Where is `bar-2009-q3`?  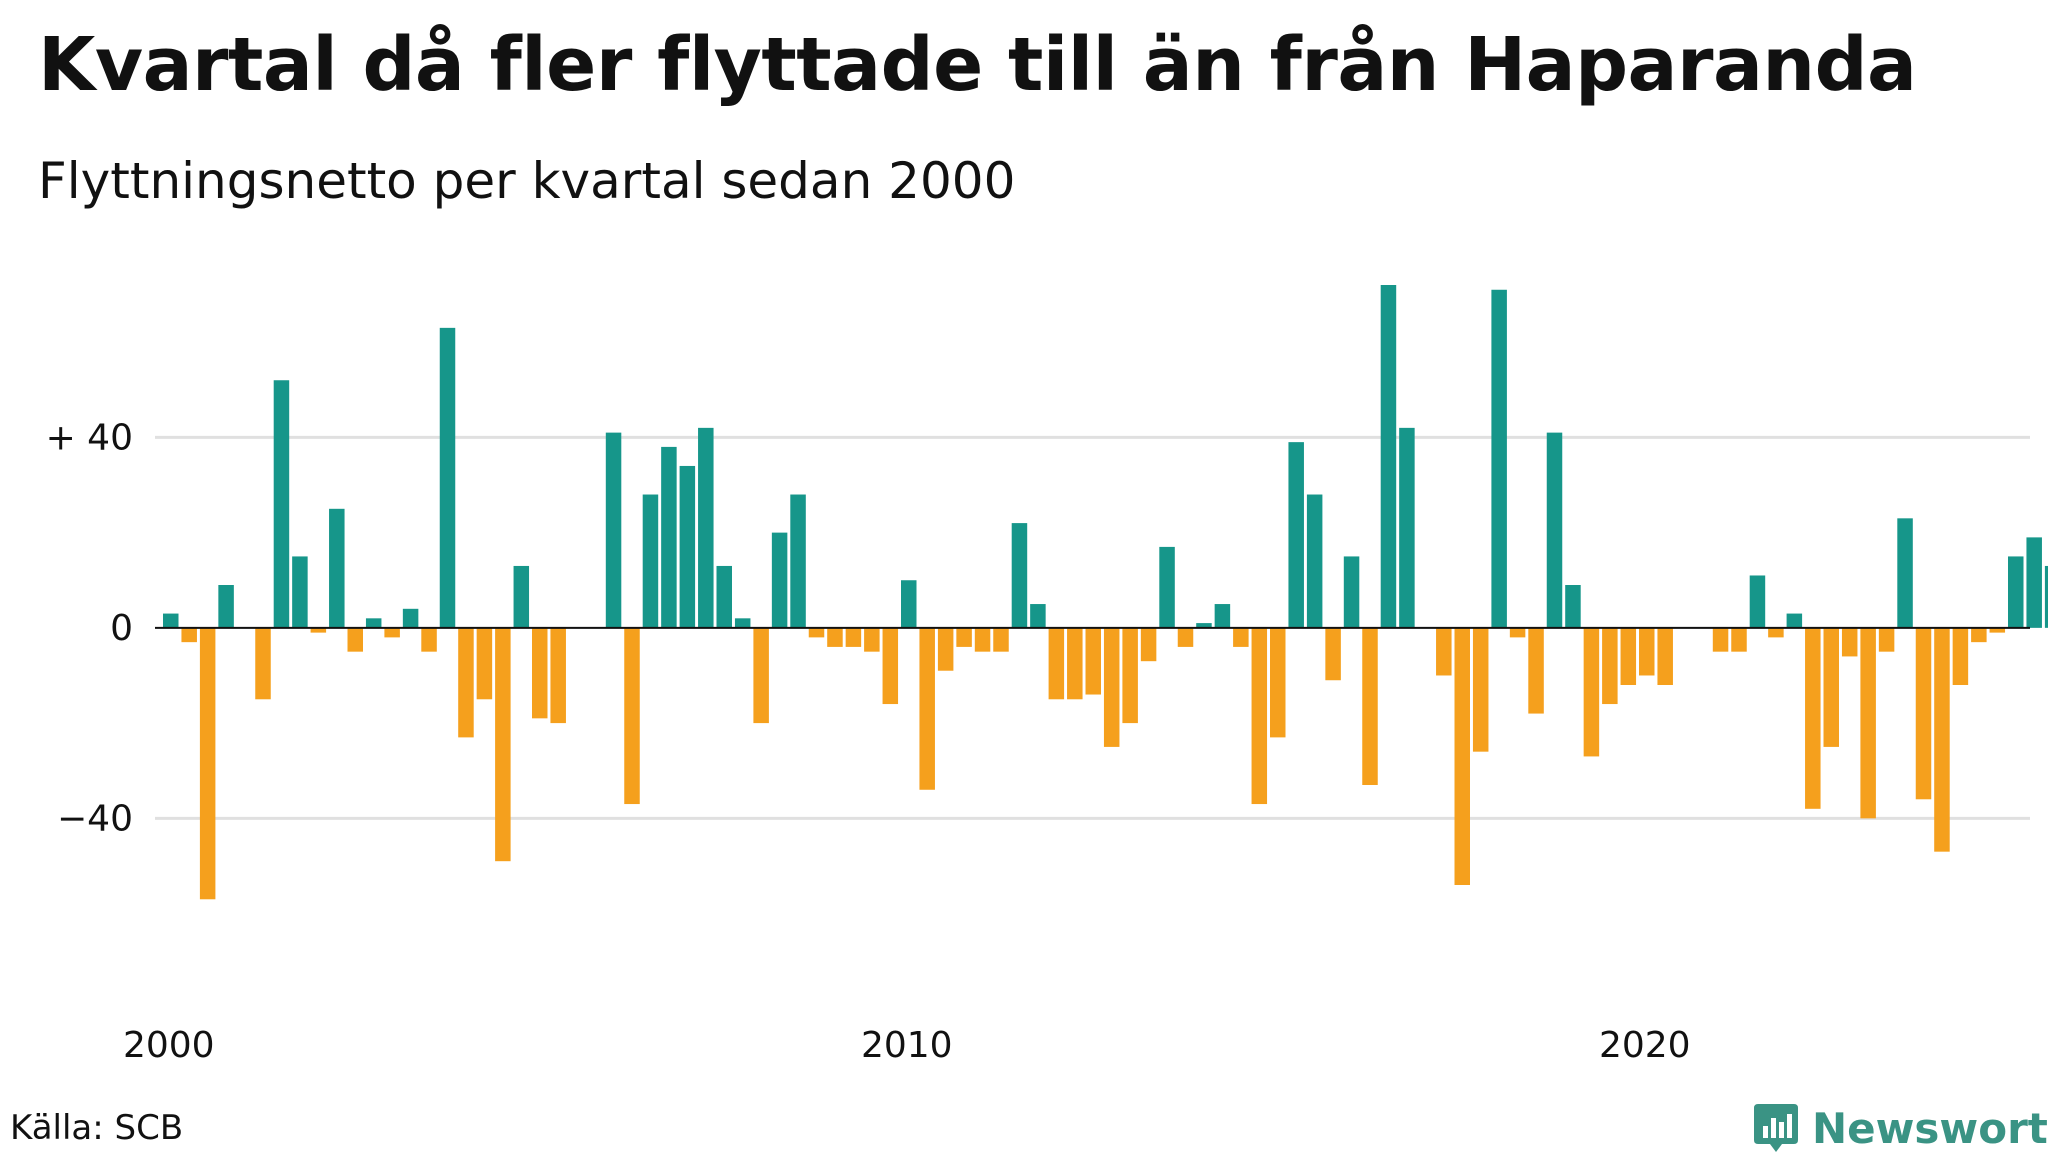 bar-2009-q3 is located at coordinates (872, 639).